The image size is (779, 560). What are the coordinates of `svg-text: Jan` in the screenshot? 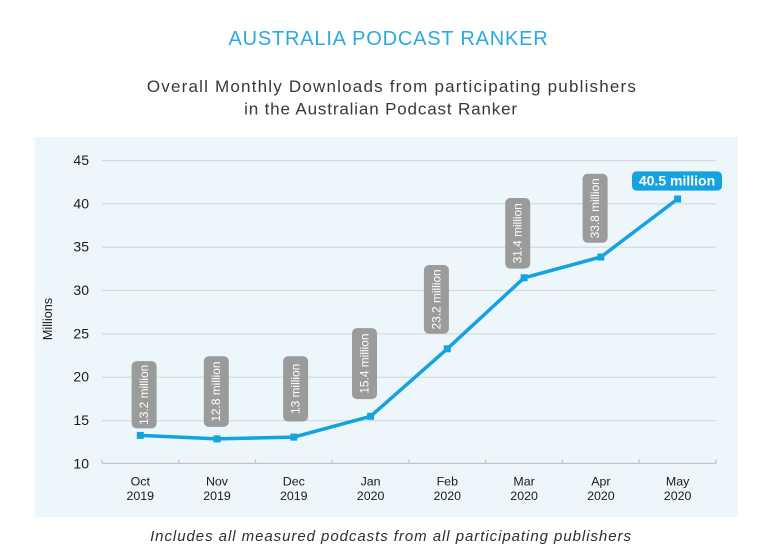 It's located at (371, 482).